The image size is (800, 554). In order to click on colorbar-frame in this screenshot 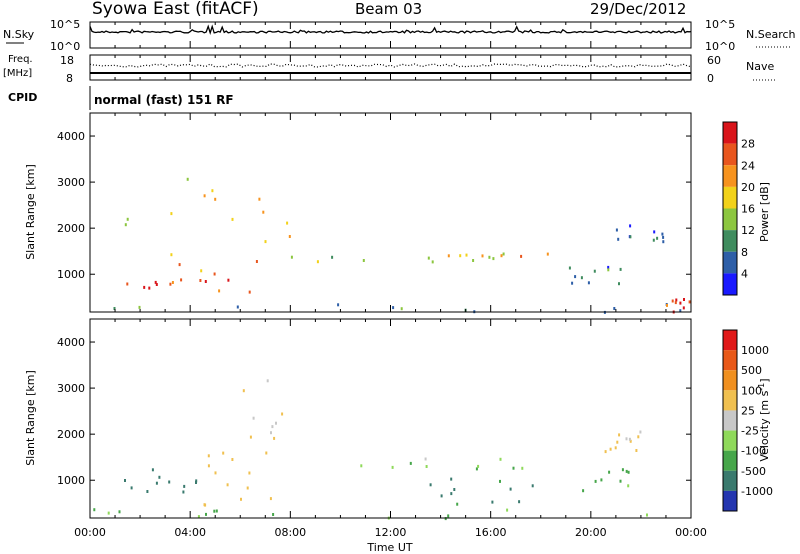, I will do `click(730, 208)`.